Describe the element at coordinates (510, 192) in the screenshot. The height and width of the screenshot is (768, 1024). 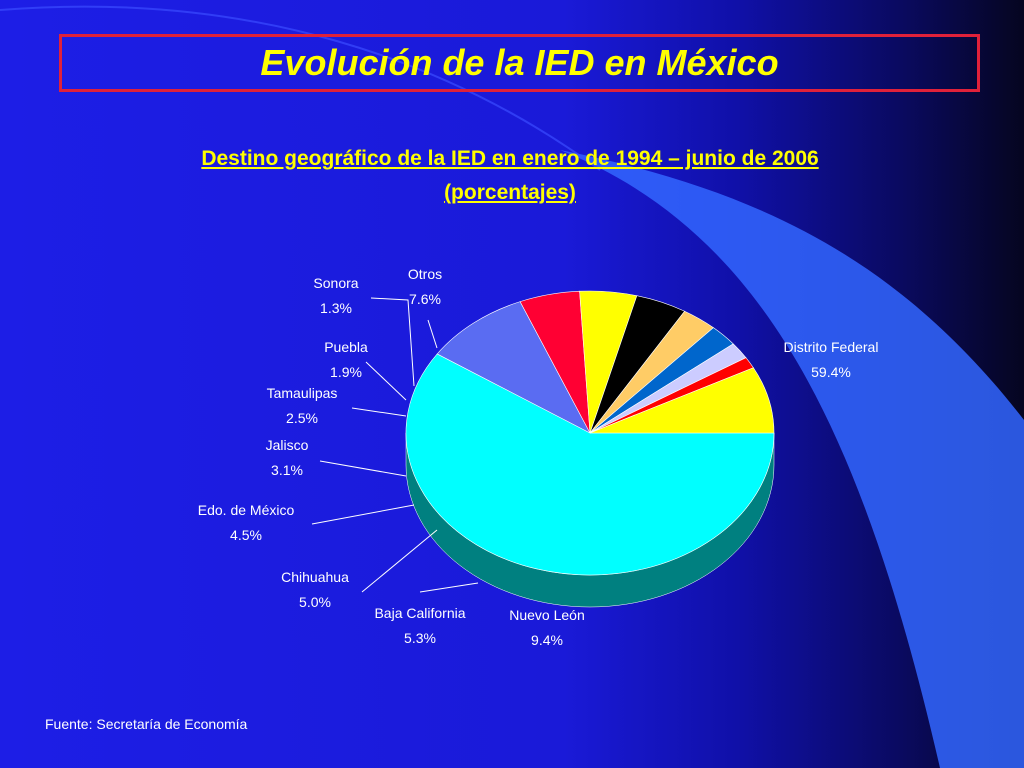
I see `subtitle-line-2: (porcentajes)` at that location.